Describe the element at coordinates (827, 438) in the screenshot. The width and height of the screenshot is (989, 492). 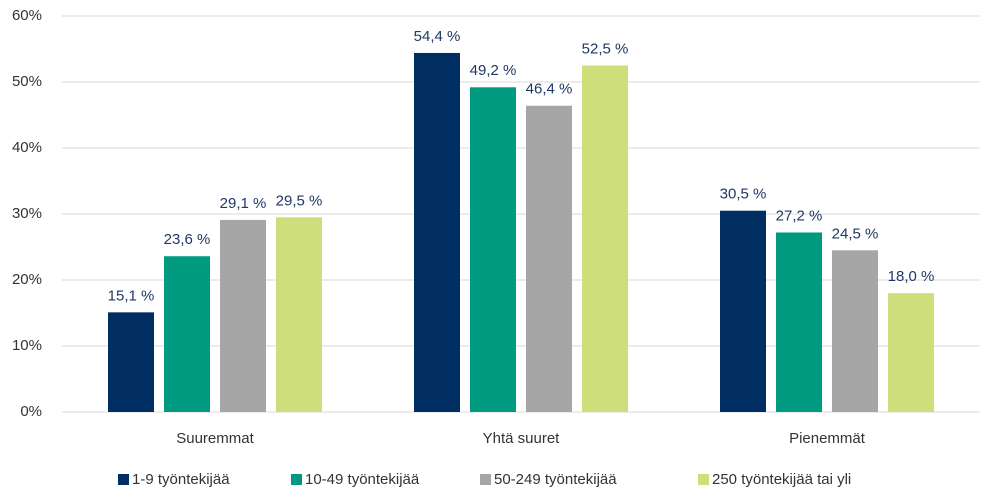
I see `x-tick-label: Pienemmät` at that location.